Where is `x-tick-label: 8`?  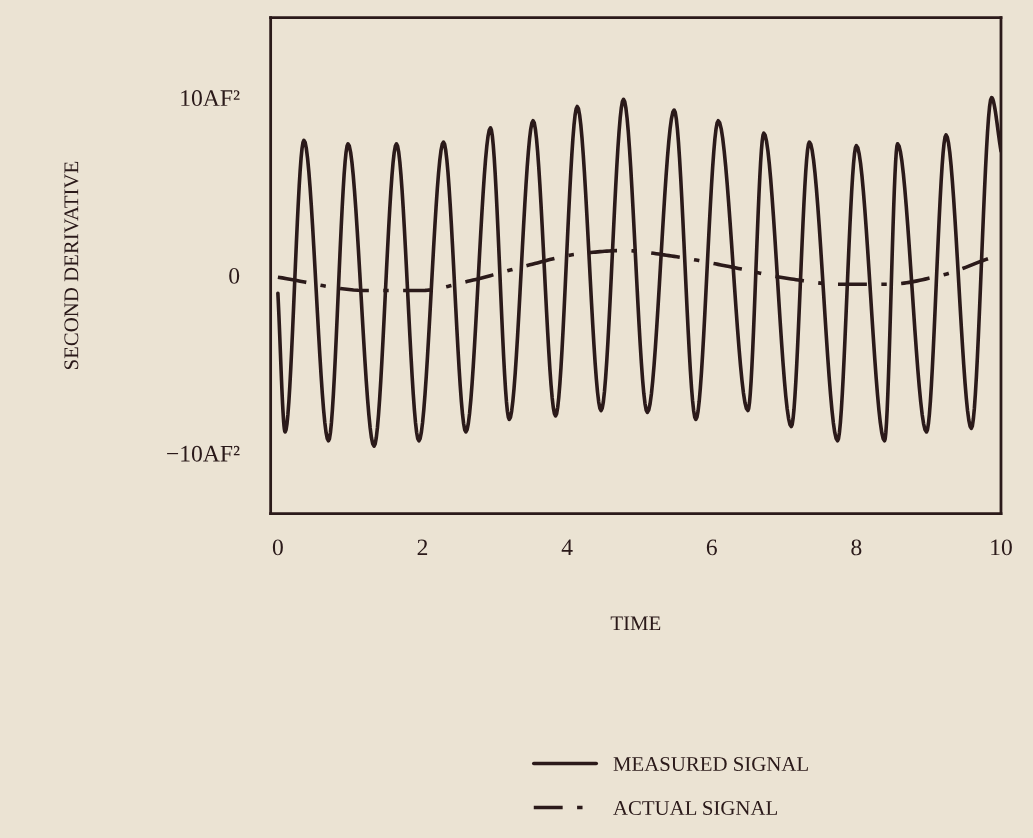
x-tick-label: 8 is located at coordinates (856, 547).